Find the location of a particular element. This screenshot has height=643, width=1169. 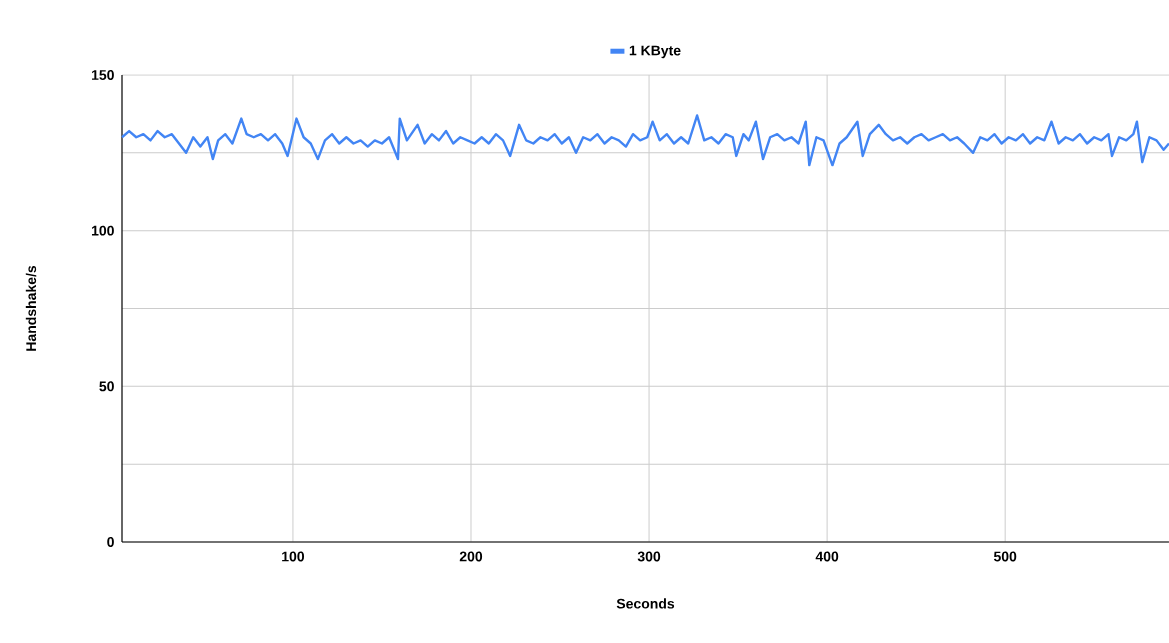

x-tick-label: 100 is located at coordinates (293, 556).